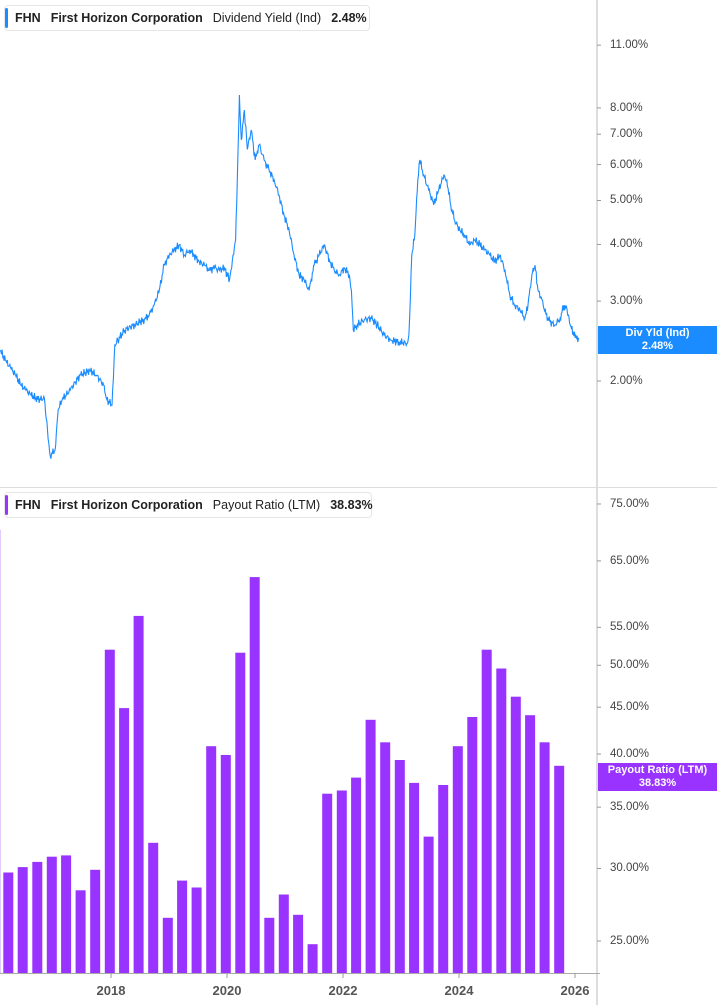  What do you see at coordinates (657, 783) in the screenshot?
I see `flag-value: 38.83%` at bounding box center [657, 783].